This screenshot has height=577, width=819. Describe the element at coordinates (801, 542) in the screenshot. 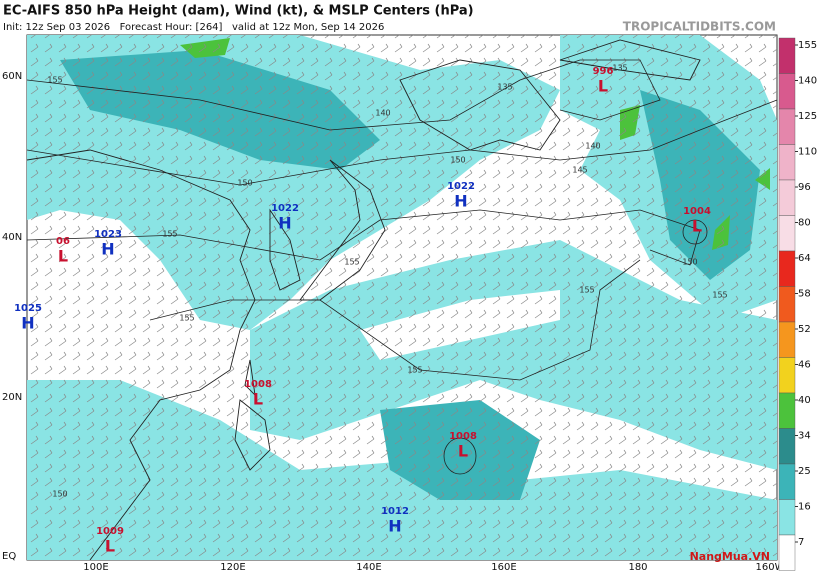

I see `colorbar-label: 7` at that location.